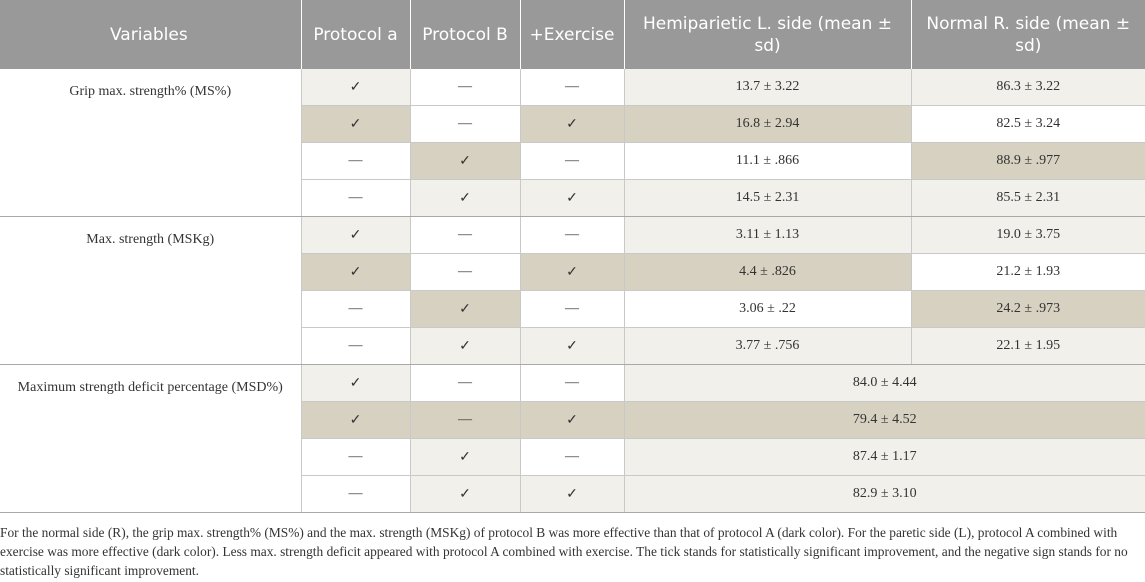  I want to click on hemiparietic-value: 14.5 ± 2.31, so click(768, 198).